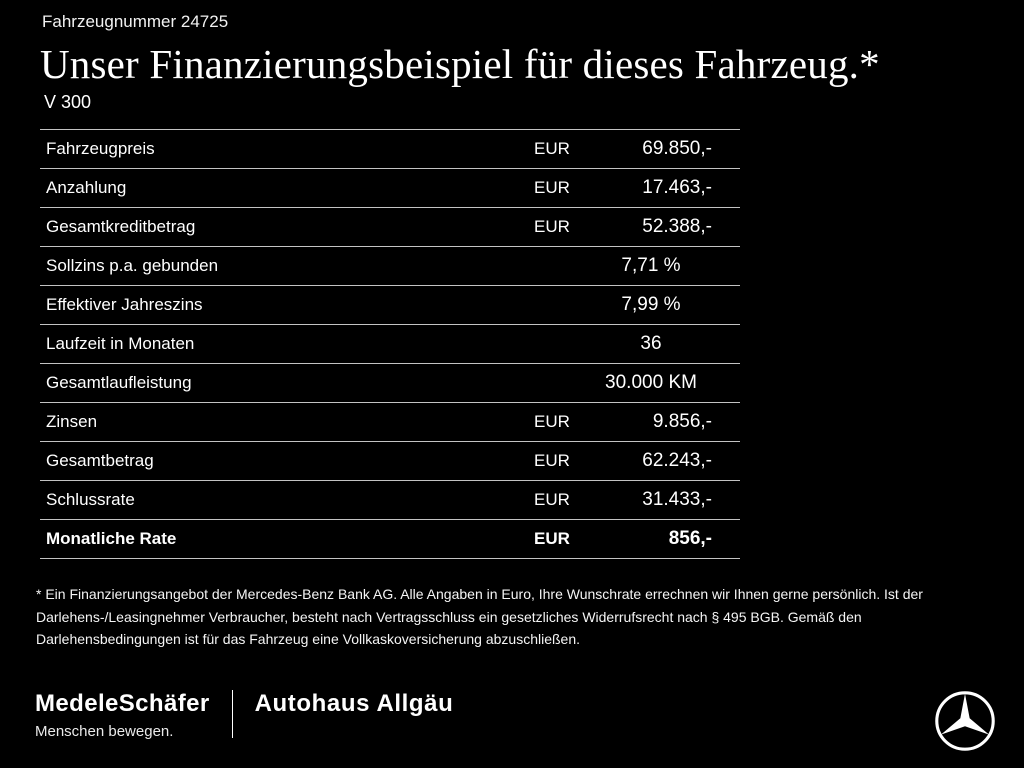 This screenshot has width=1024, height=768. Describe the element at coordinates (111, 538) in the screenshot. I see `row-label: Monatliche Rate` at that location.